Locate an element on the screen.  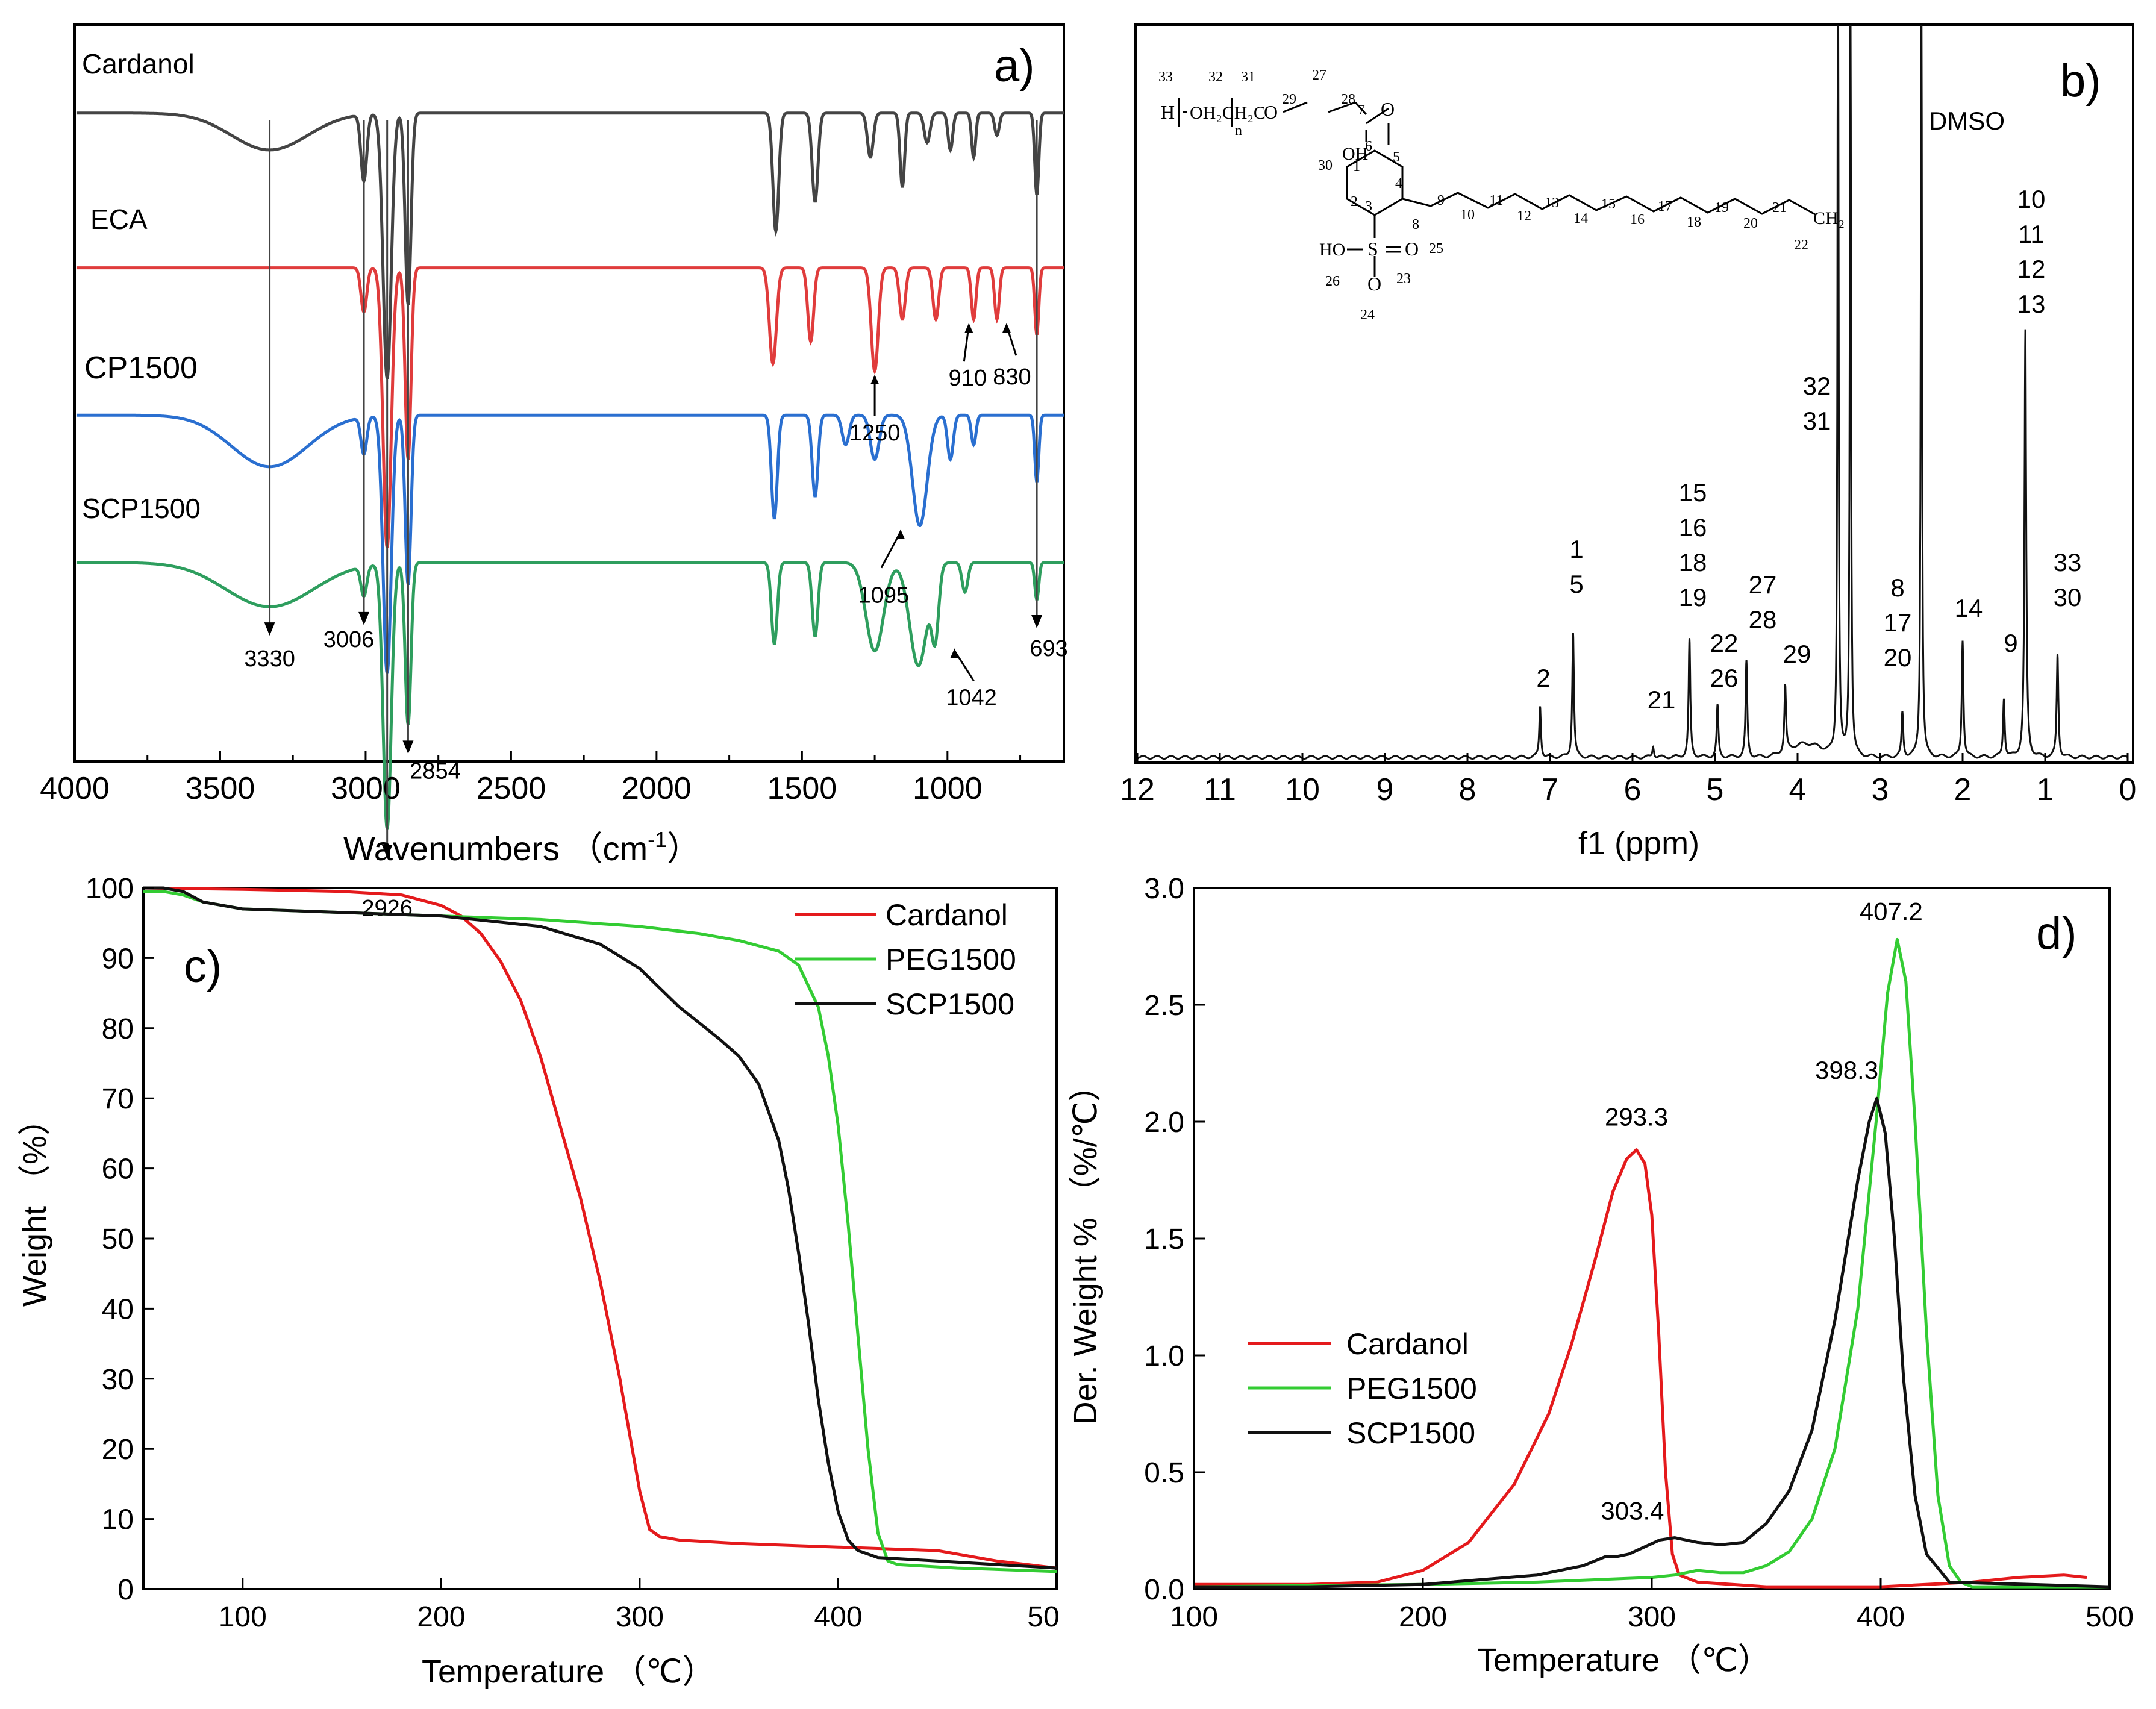
panel-d-label: d) is located at coordinates (2056, 933).